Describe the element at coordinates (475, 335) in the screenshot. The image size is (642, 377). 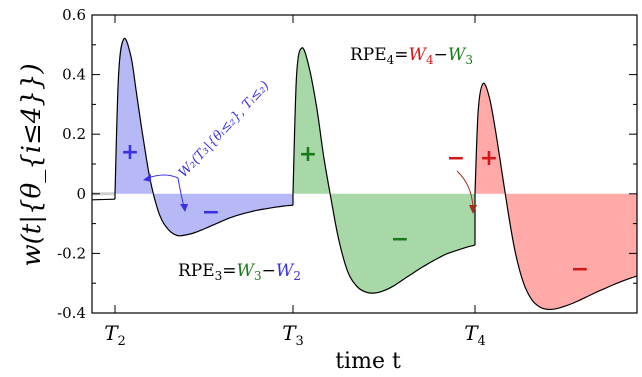
I see `xtick-label: T4` at that location.